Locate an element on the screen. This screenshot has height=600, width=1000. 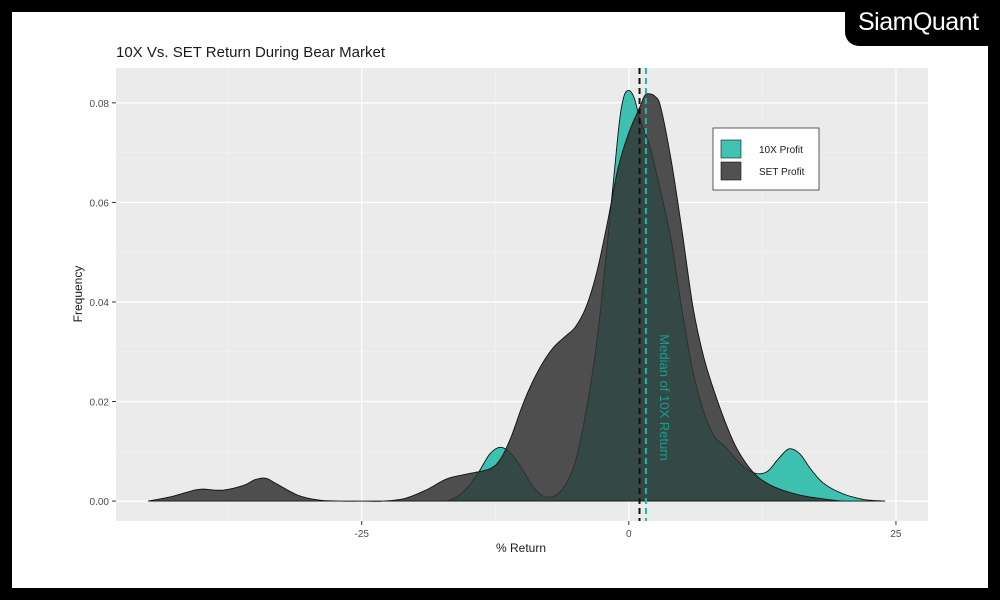
legend: 10X Profit SET Profit is located at coordinates (766, 159).